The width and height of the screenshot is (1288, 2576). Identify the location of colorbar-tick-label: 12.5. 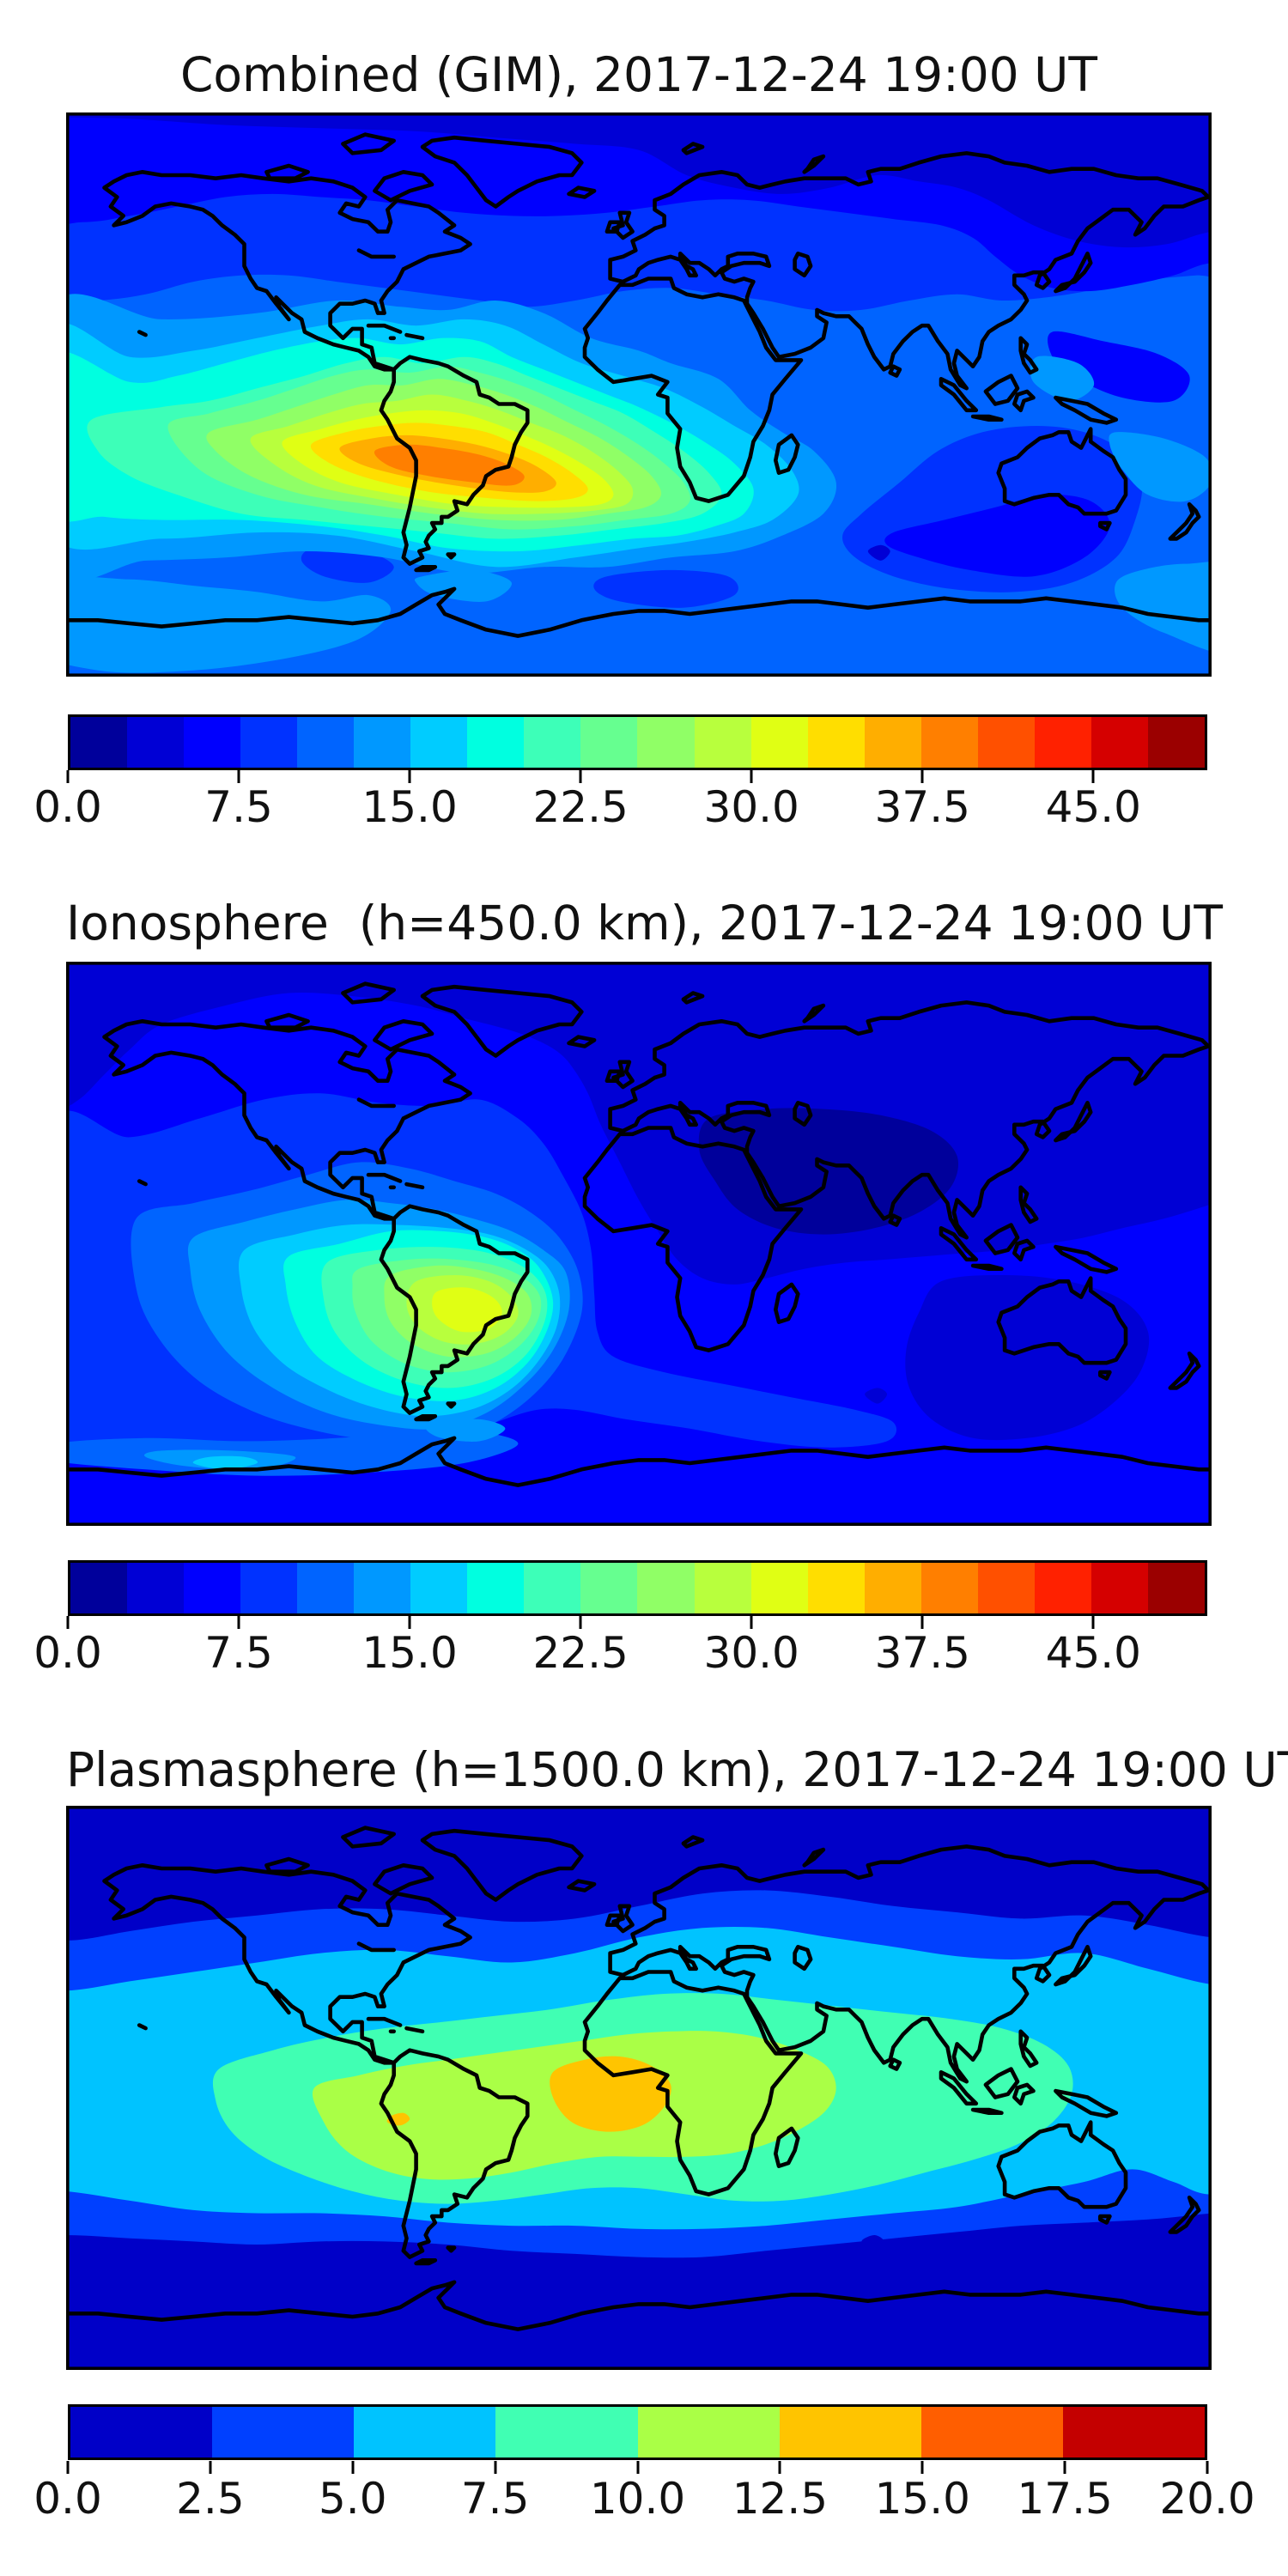
(781, 2499).